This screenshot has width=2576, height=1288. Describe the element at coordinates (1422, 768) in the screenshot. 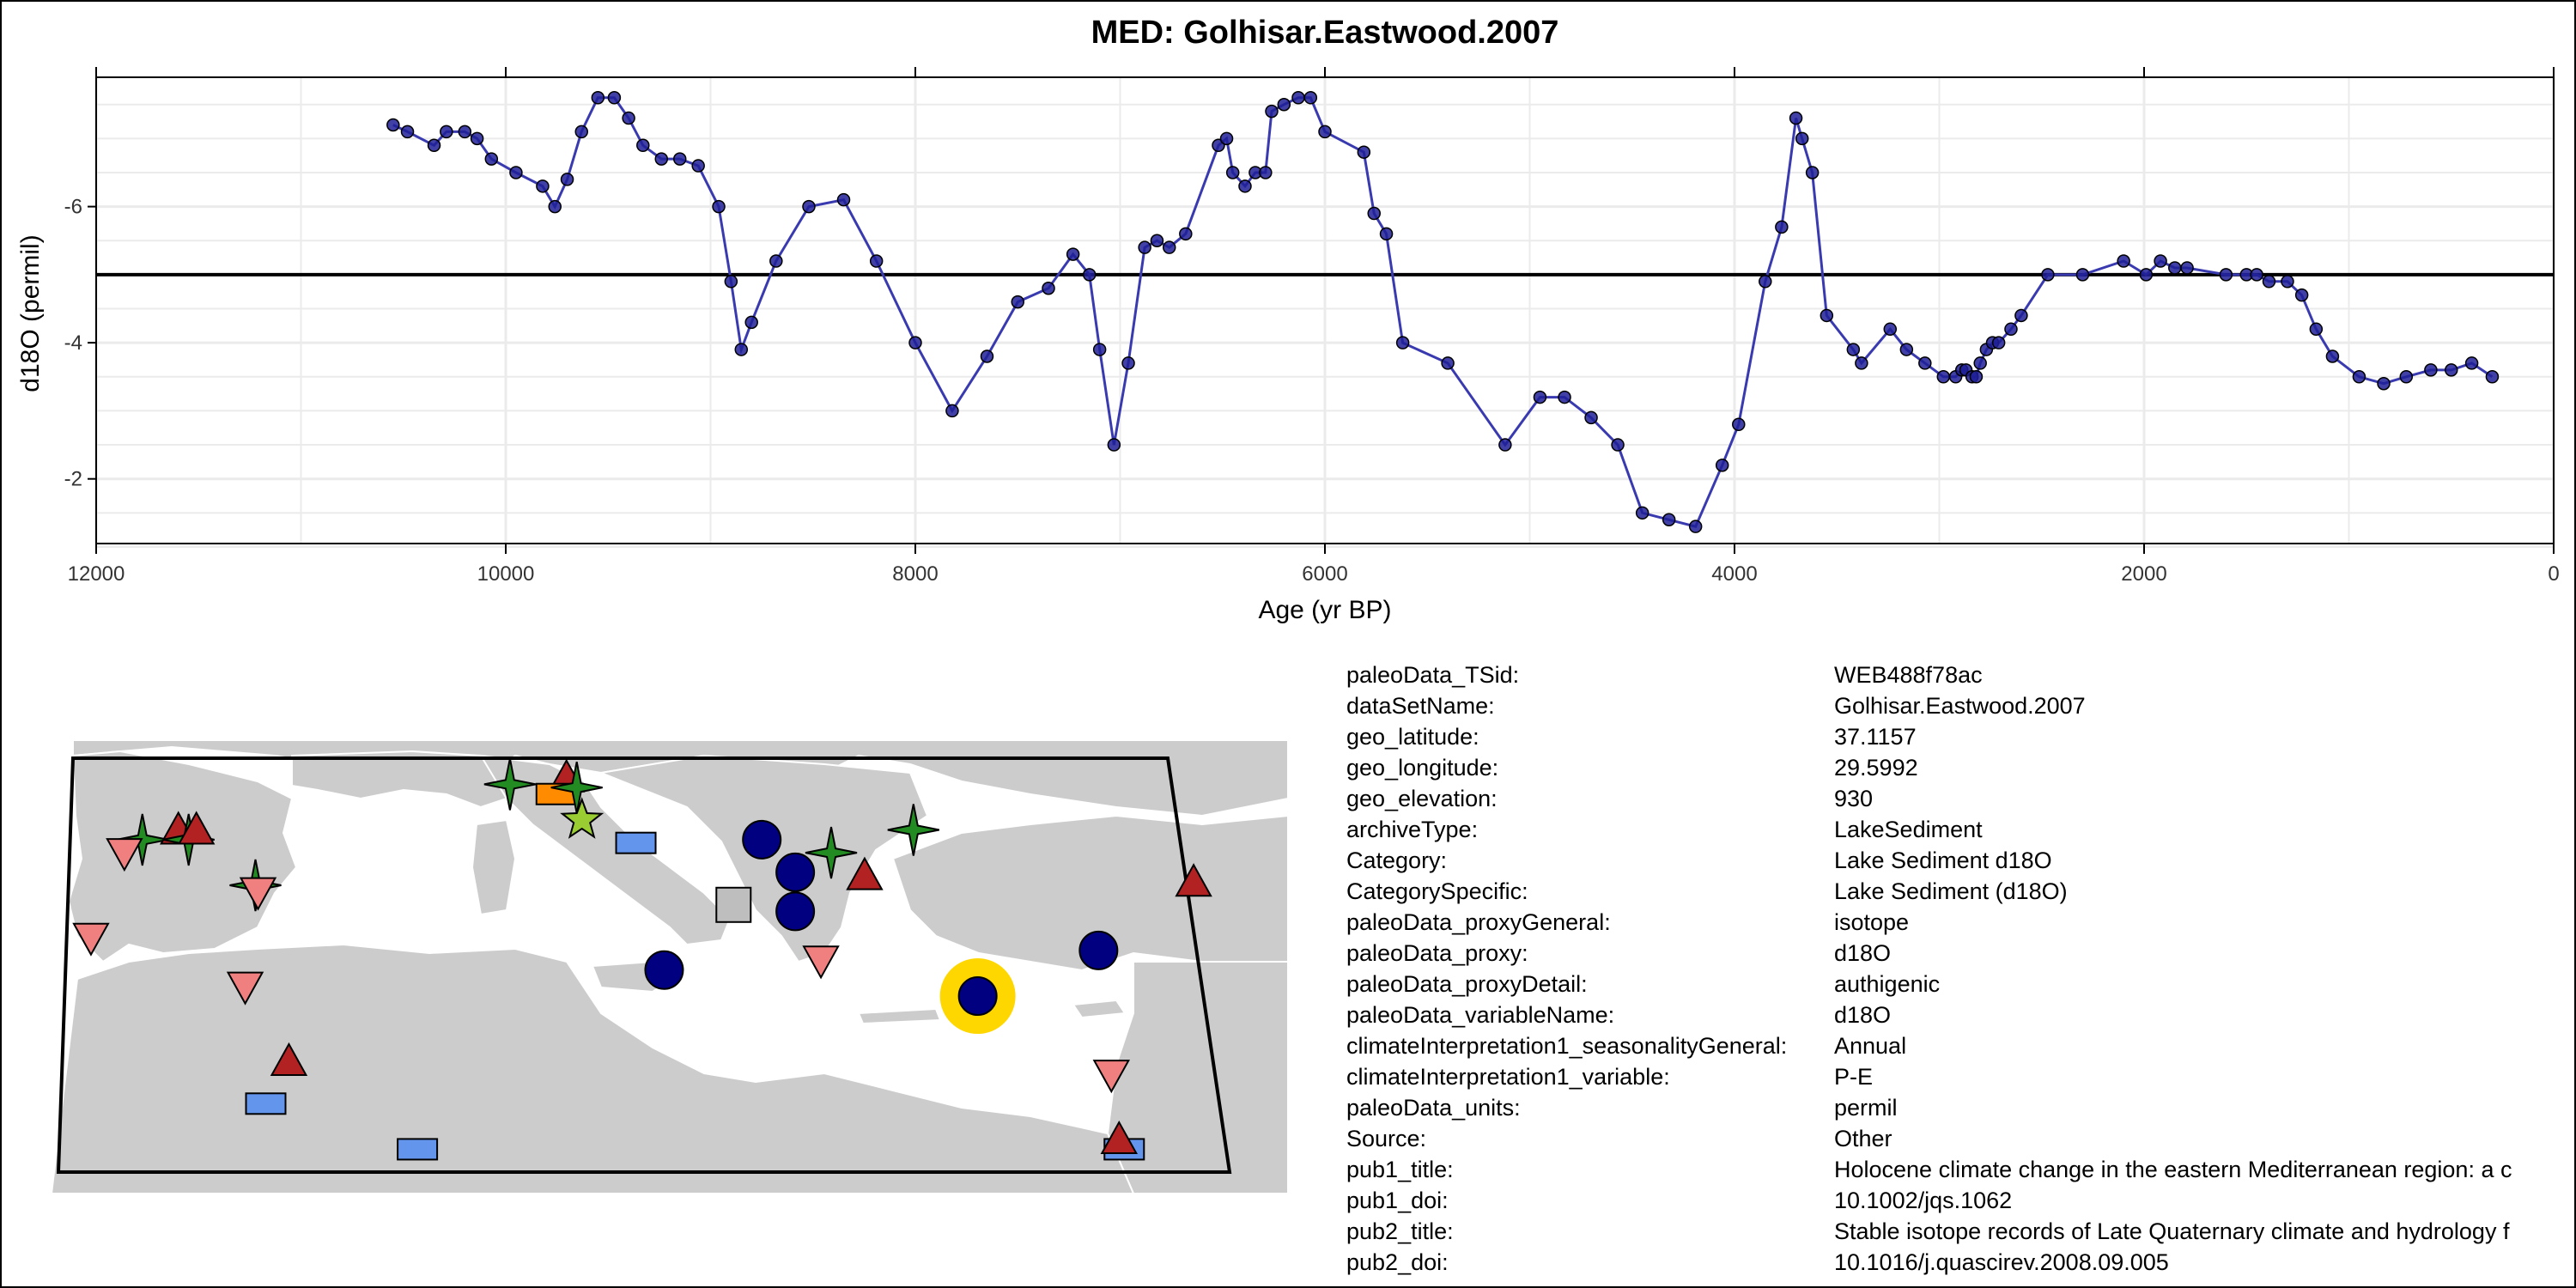

I see `metadata-key: geo_longitude:` at that location.